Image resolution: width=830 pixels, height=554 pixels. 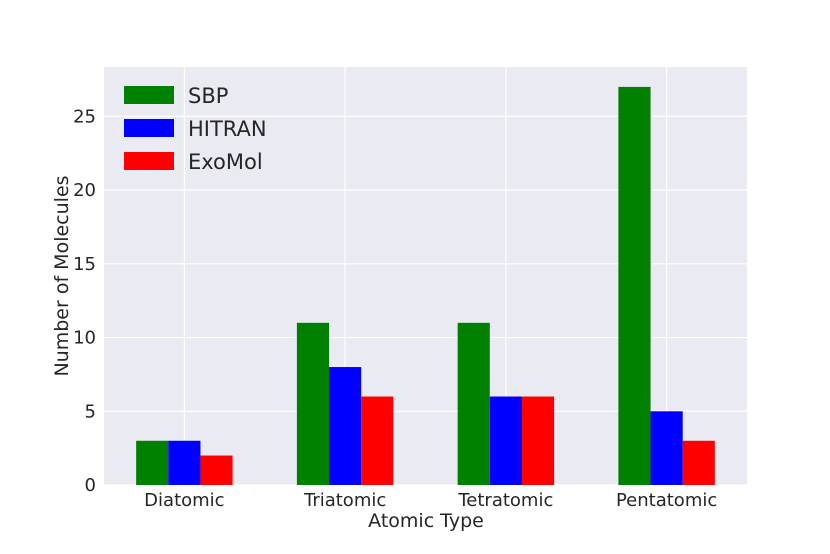 I want to click on legend: SBP HITRAN ExoMol, so click(x=195, y=129).